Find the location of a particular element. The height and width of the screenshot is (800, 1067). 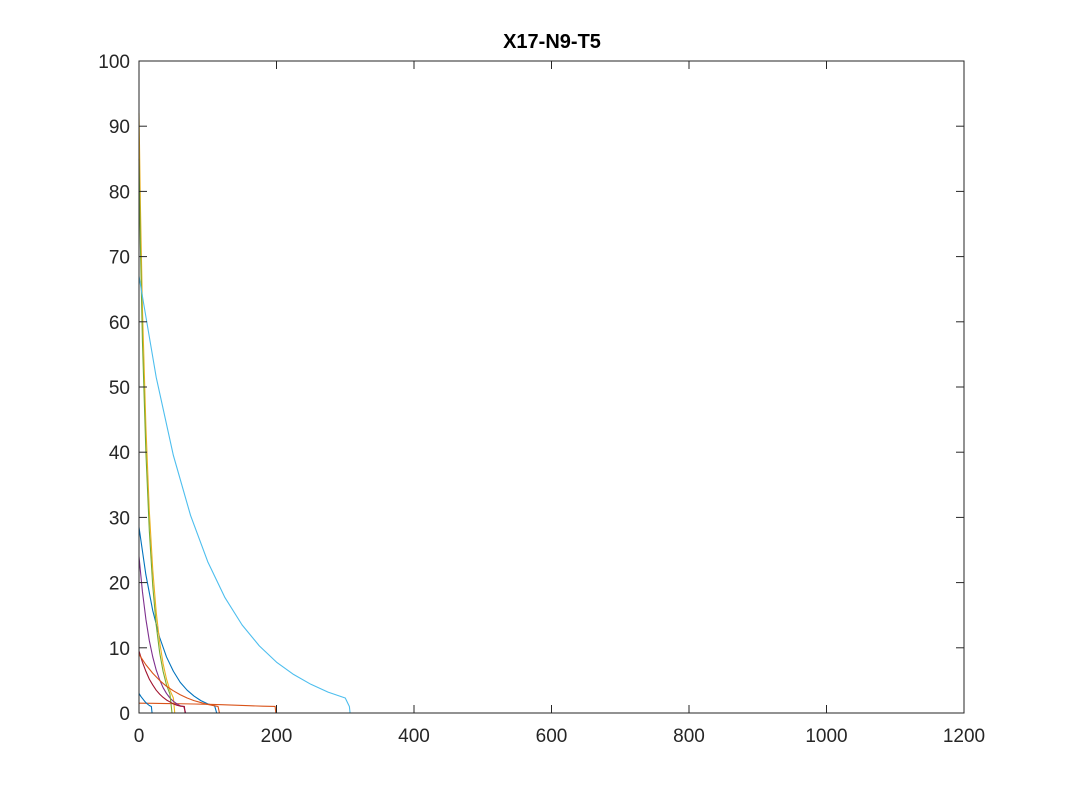

y-tick-label: 70 is located at coordinates (119, 258).